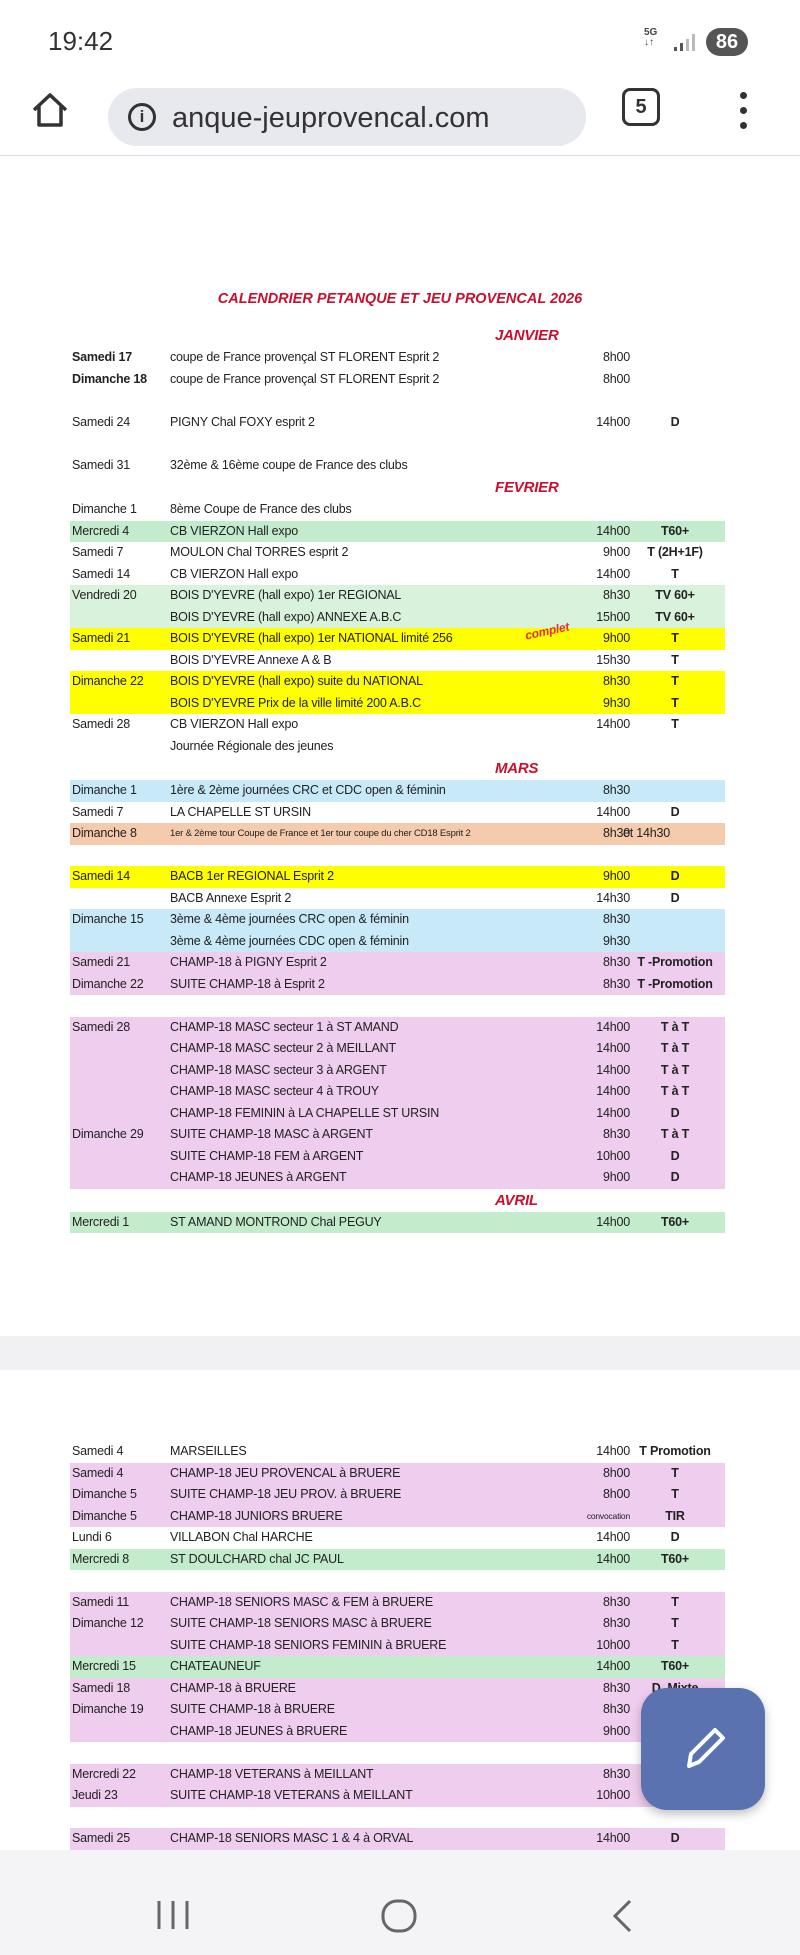 This screenshot has height=1955, width=800. Describe the element at coordinates (101, 421) in the screenshot. I see `event-date: Samedi 24` at that location.